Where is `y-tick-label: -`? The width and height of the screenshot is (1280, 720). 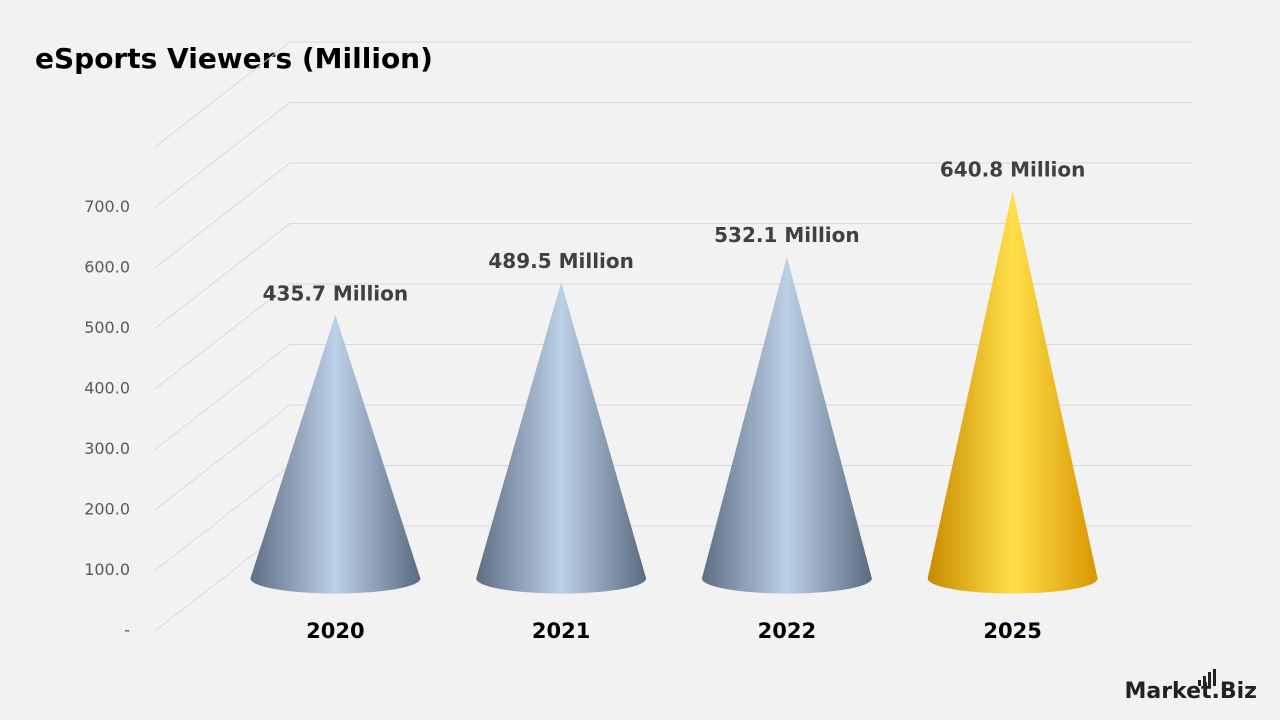 y-tick-label: - is located at coordinates (127, 630).